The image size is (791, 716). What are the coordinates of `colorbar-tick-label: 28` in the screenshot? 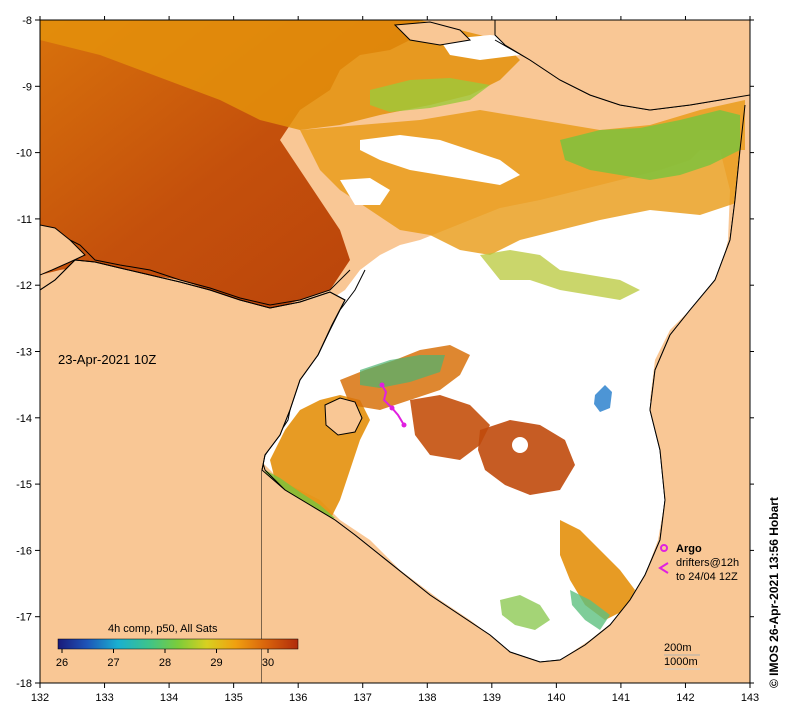 It's located at (165, 663).